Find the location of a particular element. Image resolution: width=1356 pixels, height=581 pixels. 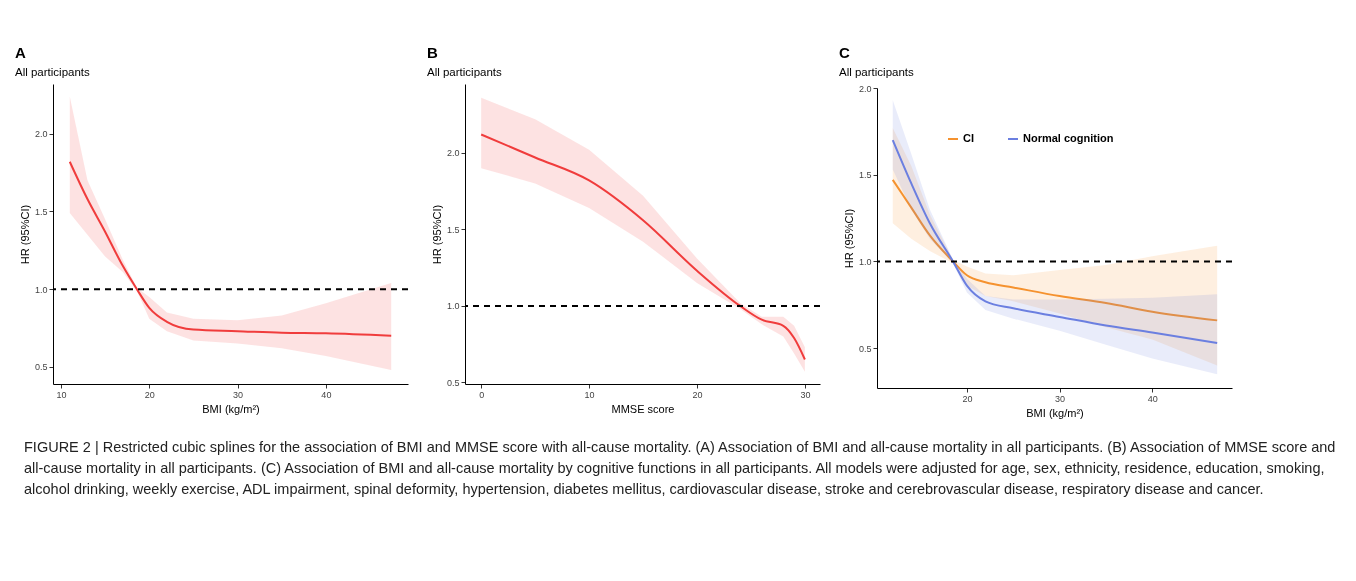

x-tick-label: 0 is located at coordinates (482, 394).